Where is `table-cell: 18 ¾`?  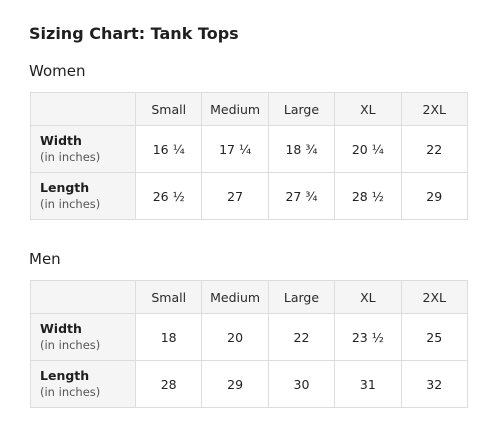
table-cell: 18 ¾ is located at coordinates (301, 149).